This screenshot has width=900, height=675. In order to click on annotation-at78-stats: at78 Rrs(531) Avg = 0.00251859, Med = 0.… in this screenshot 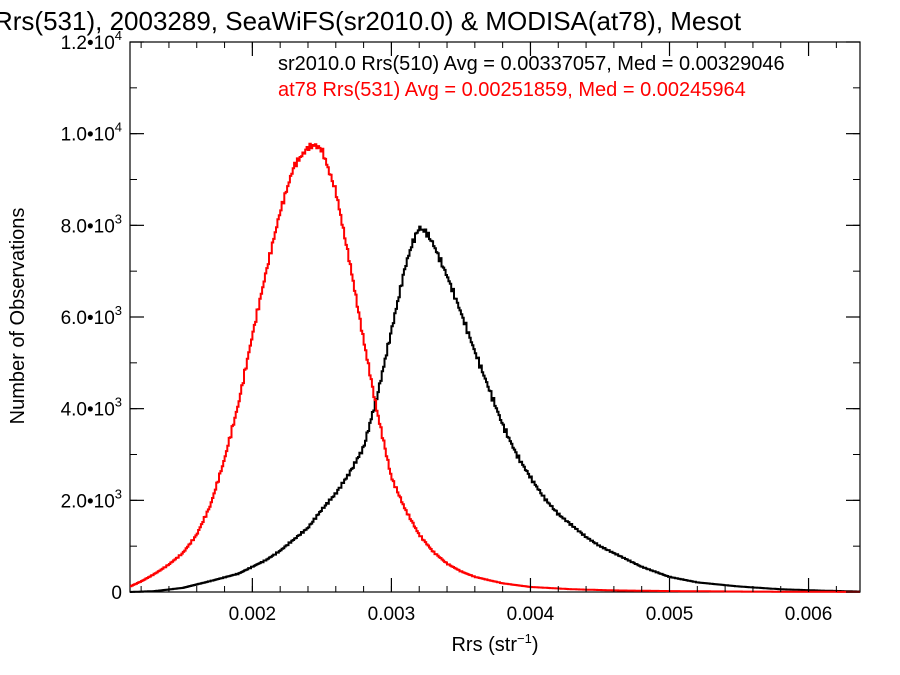, I will do `click(512, 90)`.